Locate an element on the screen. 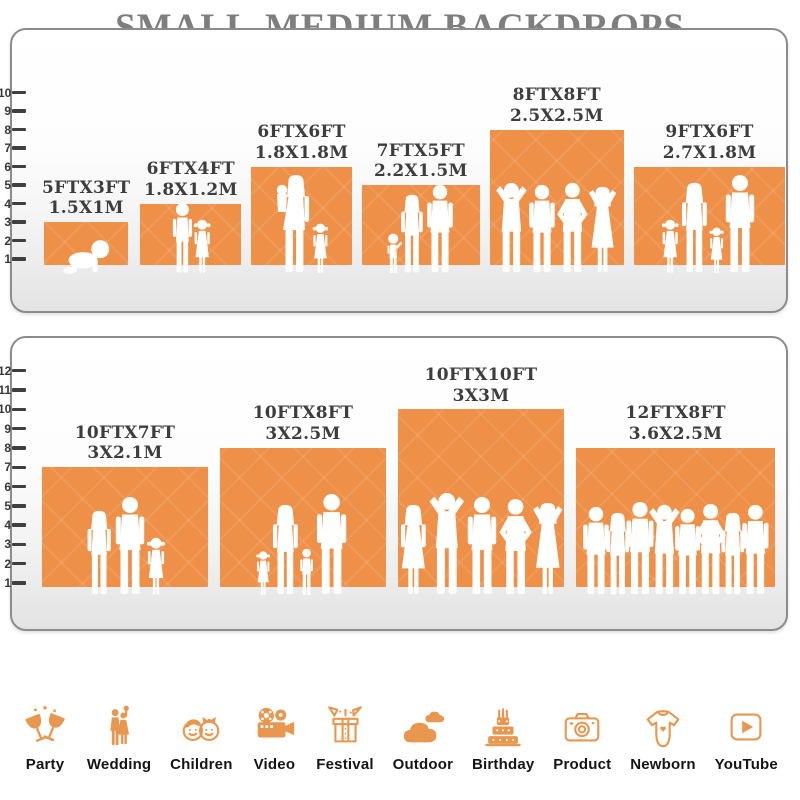  backdrop-bar-group: 5FTX3FT 1.5X1M is located at coordinates (86, 221).